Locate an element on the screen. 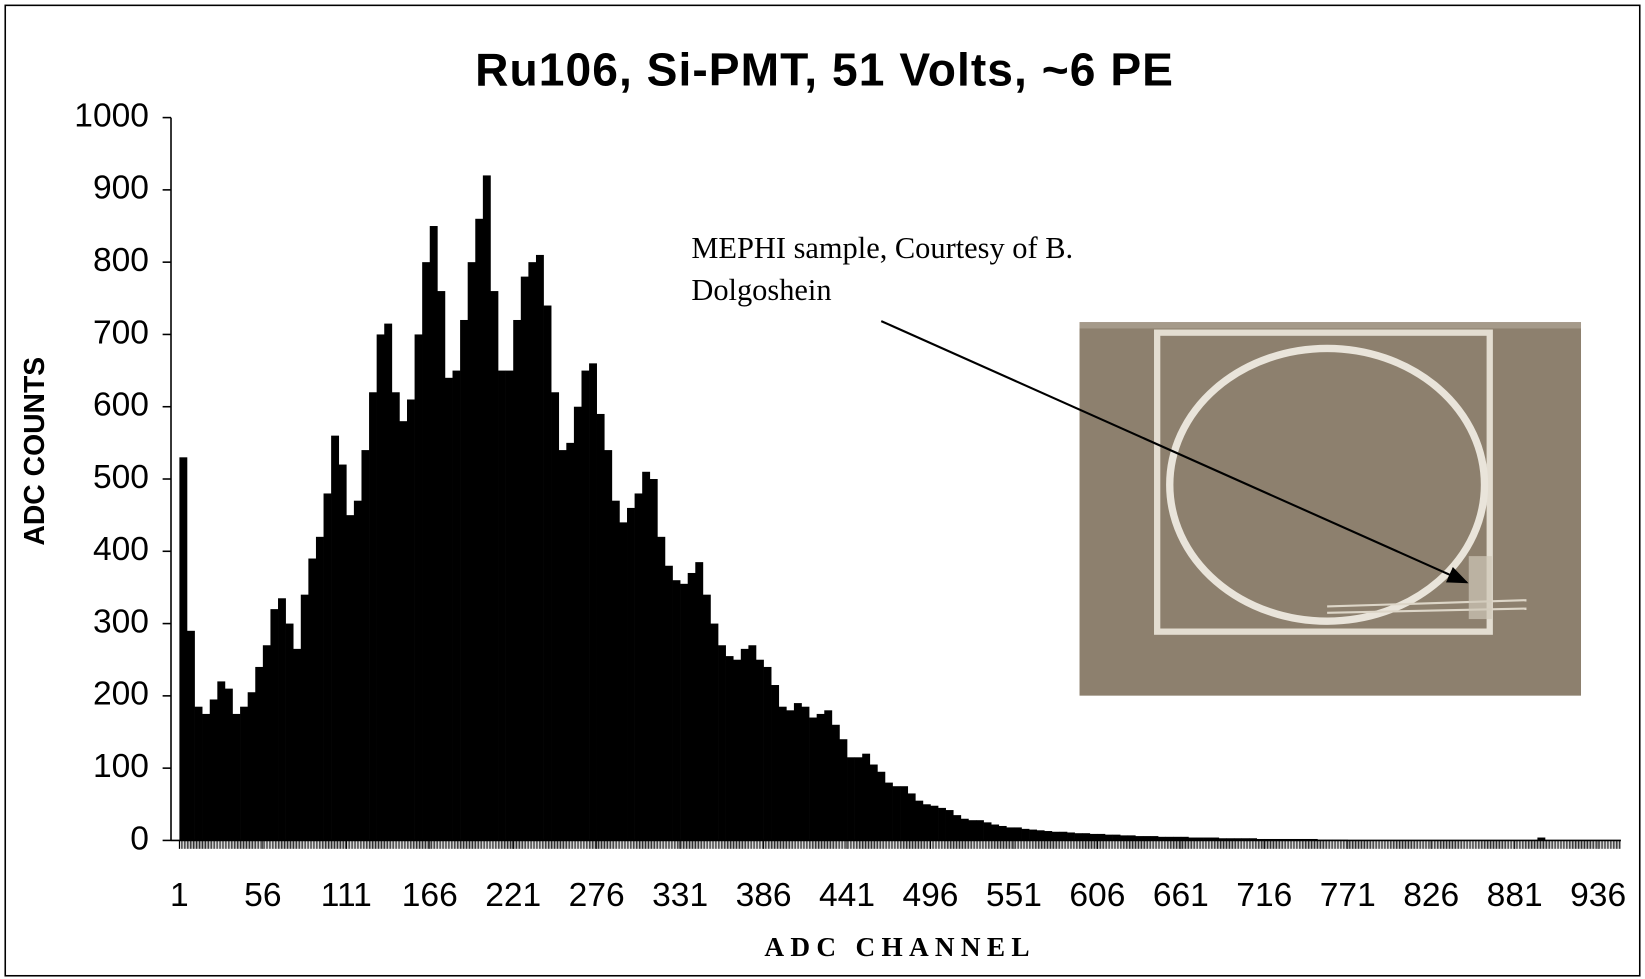 The image size is (1645, 979). inset-photo is located at coordinates (1330, 509).